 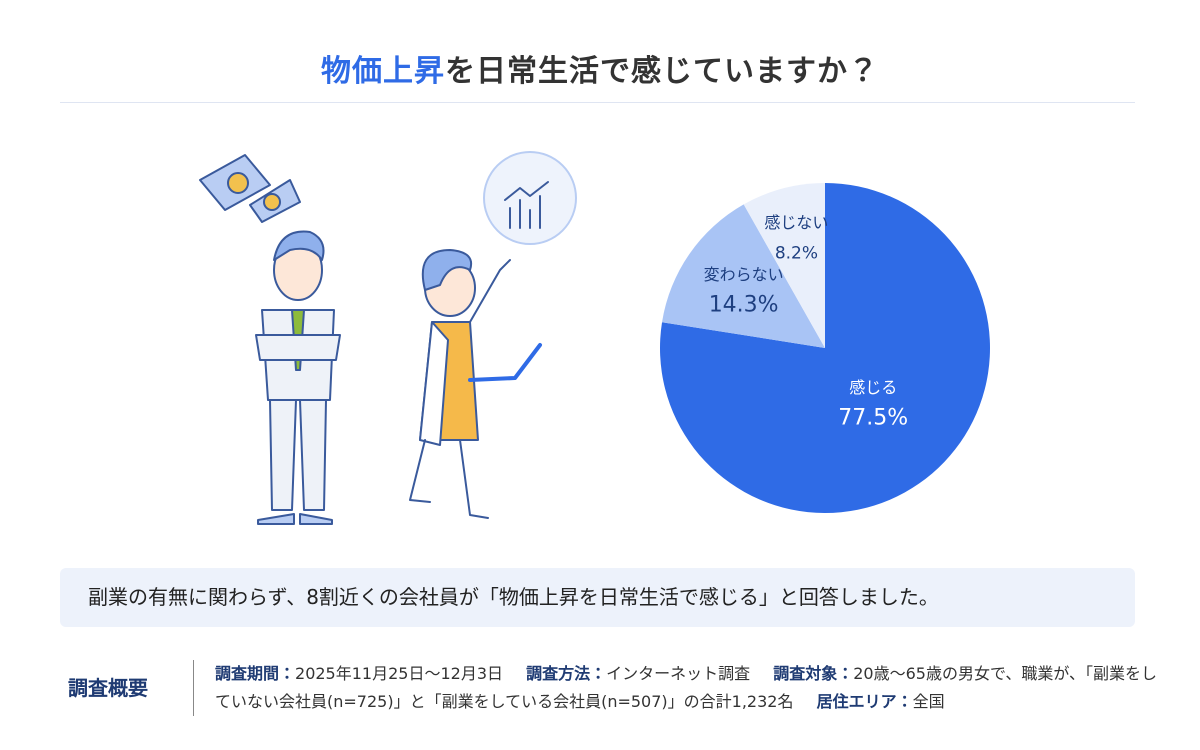 What do you see at coordinates (566, 673) in the screenshot?
I see `survey-item-label: 調査方法：` at bounding box center [566, 673].